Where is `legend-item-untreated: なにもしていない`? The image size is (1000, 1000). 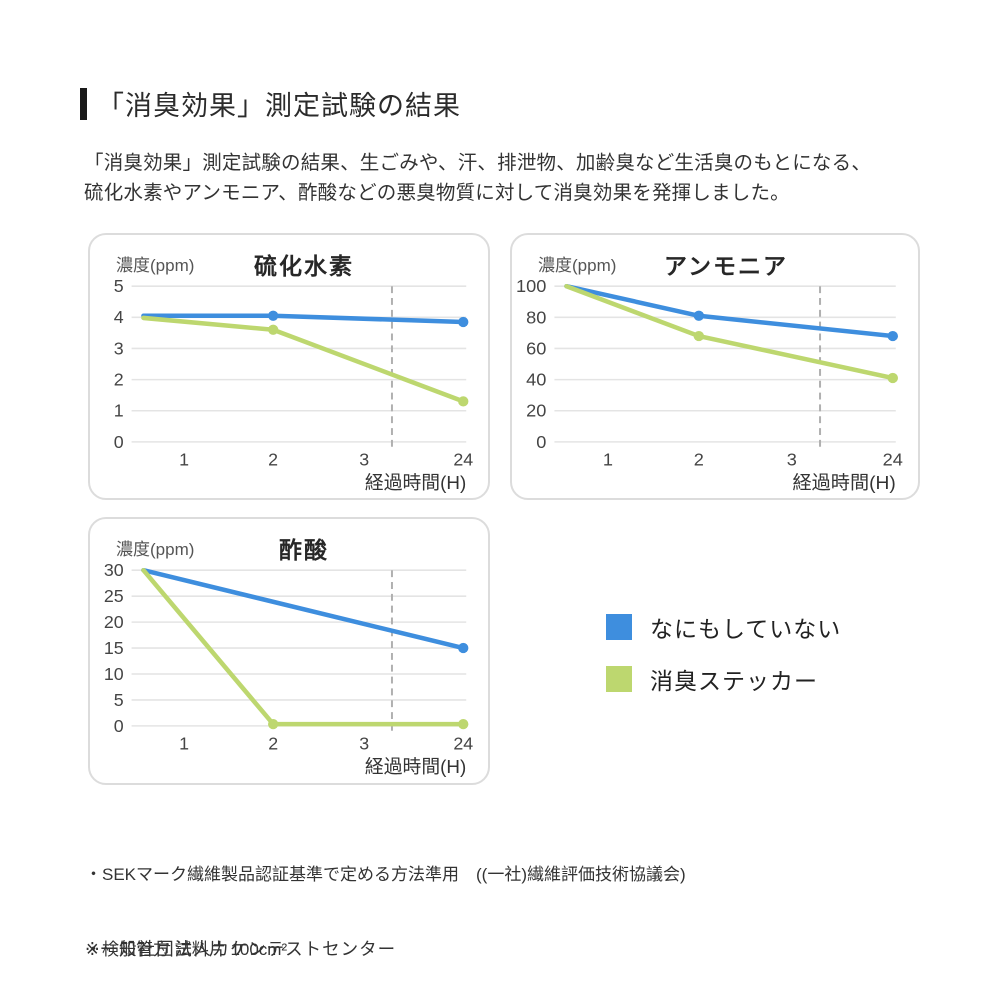
legend-item-untreated: なにもしていない is located at coordinates (723, 627).